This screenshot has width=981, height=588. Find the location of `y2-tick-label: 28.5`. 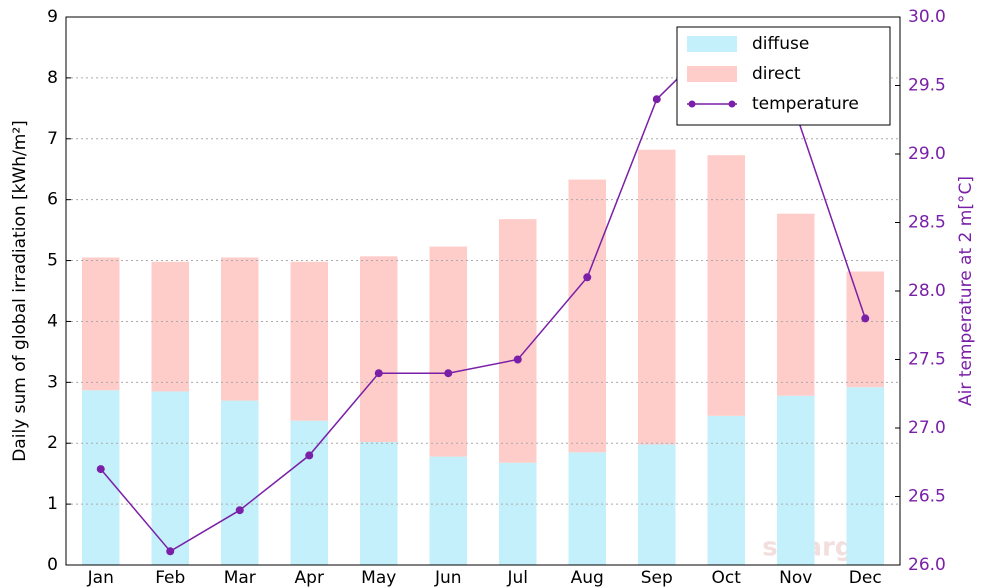

y2-tick-label: 28.5 is located at coordinates (927, 223).